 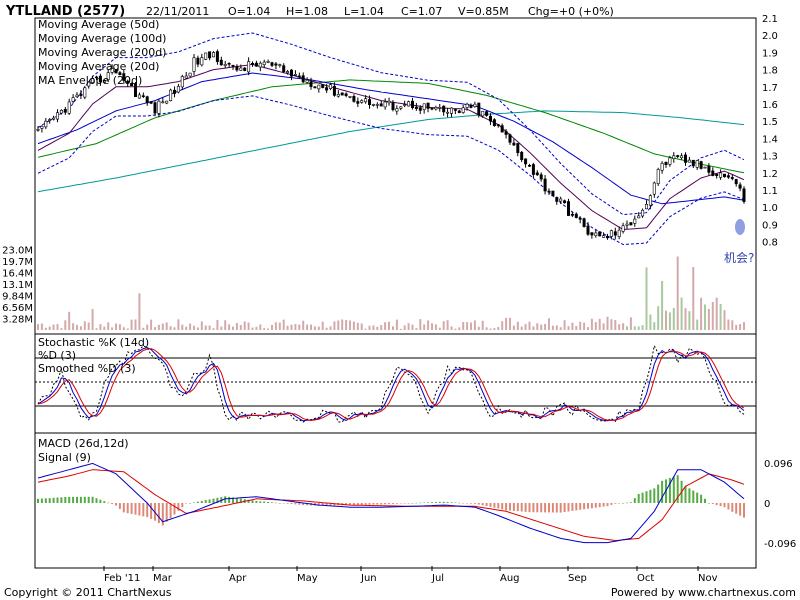 I want to click on date-axis-label: Apr, so click(x=238, y=578).